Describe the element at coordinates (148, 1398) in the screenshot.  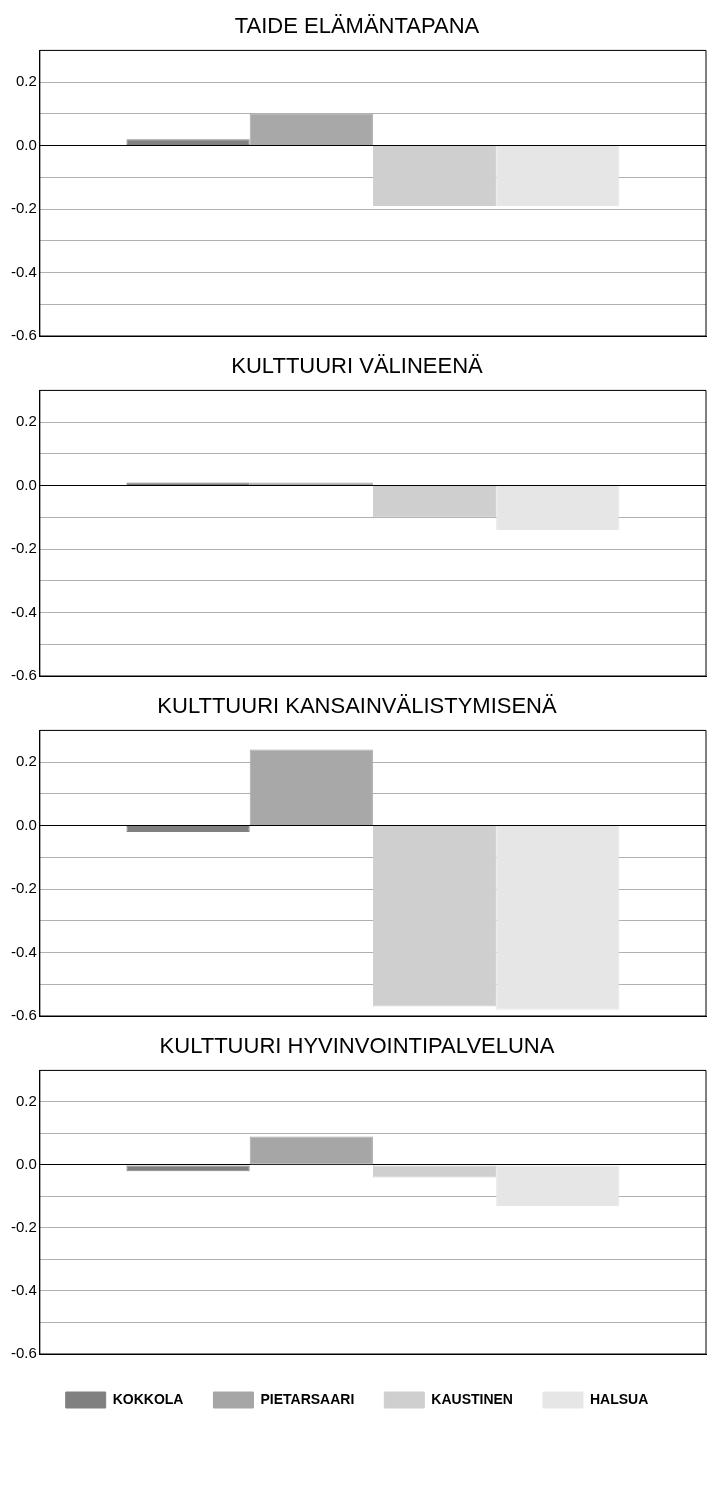
I see `legend-label: KOKKOLA` at that location.